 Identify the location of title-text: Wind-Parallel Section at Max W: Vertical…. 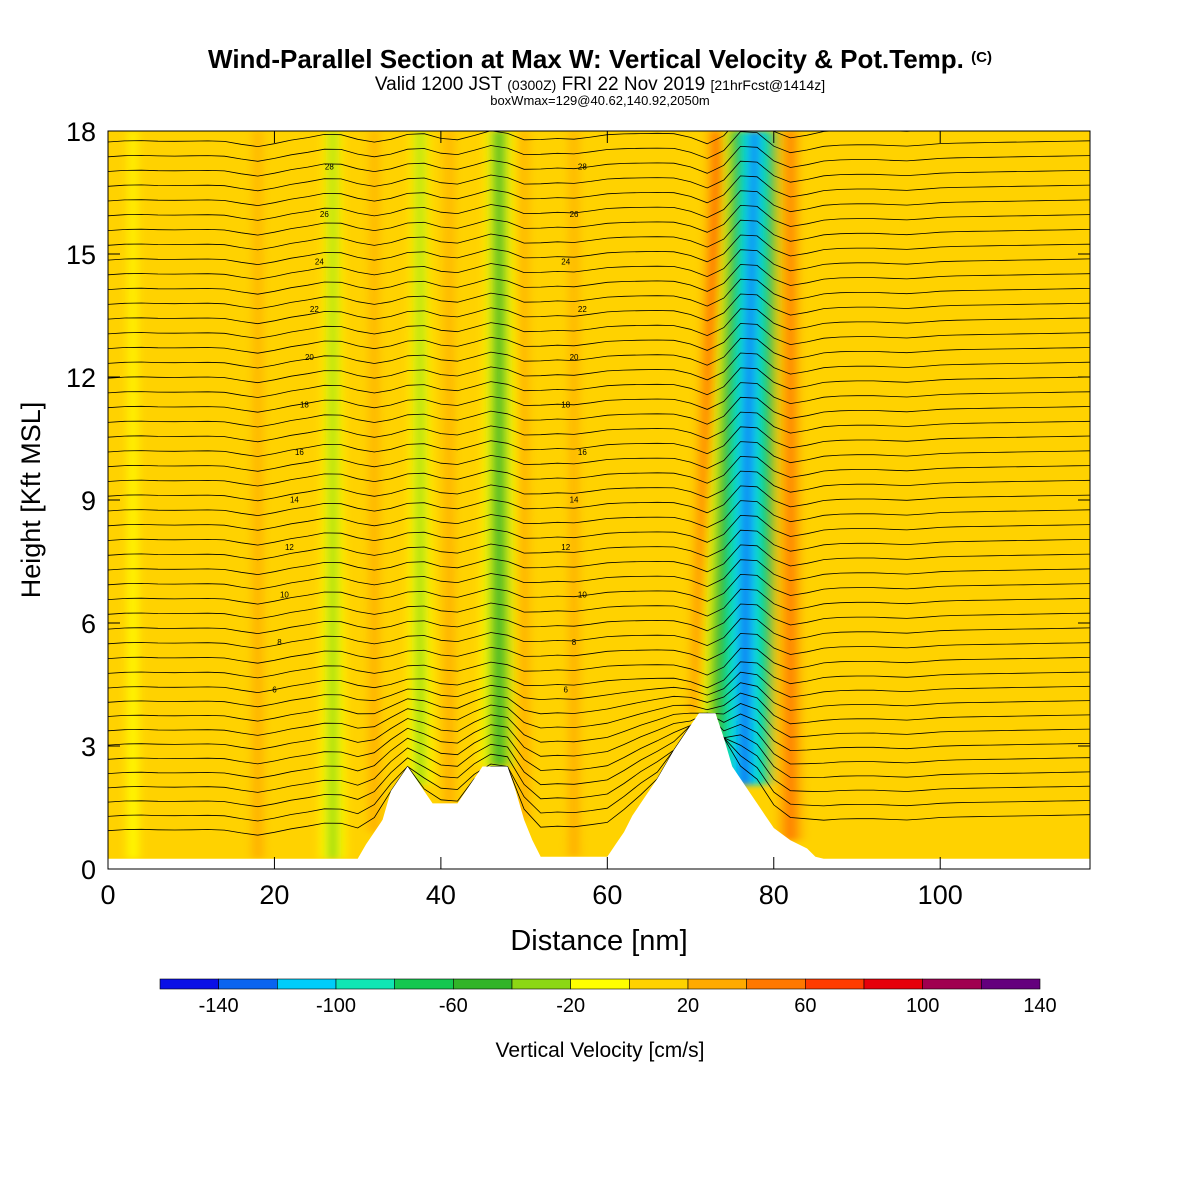
(586, 59).